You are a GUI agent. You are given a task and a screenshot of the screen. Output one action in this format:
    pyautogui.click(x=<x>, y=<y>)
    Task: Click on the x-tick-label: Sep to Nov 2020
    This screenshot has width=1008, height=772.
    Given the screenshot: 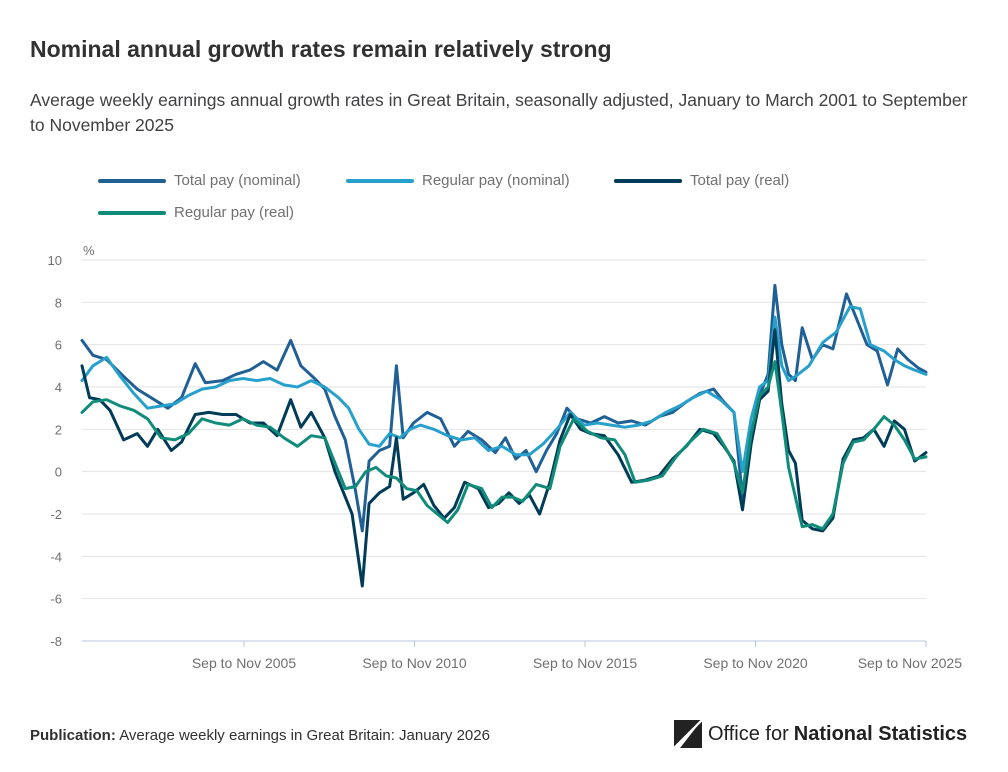 What is the action you would take?
    pyautogui.click(x=755, y=663)
    